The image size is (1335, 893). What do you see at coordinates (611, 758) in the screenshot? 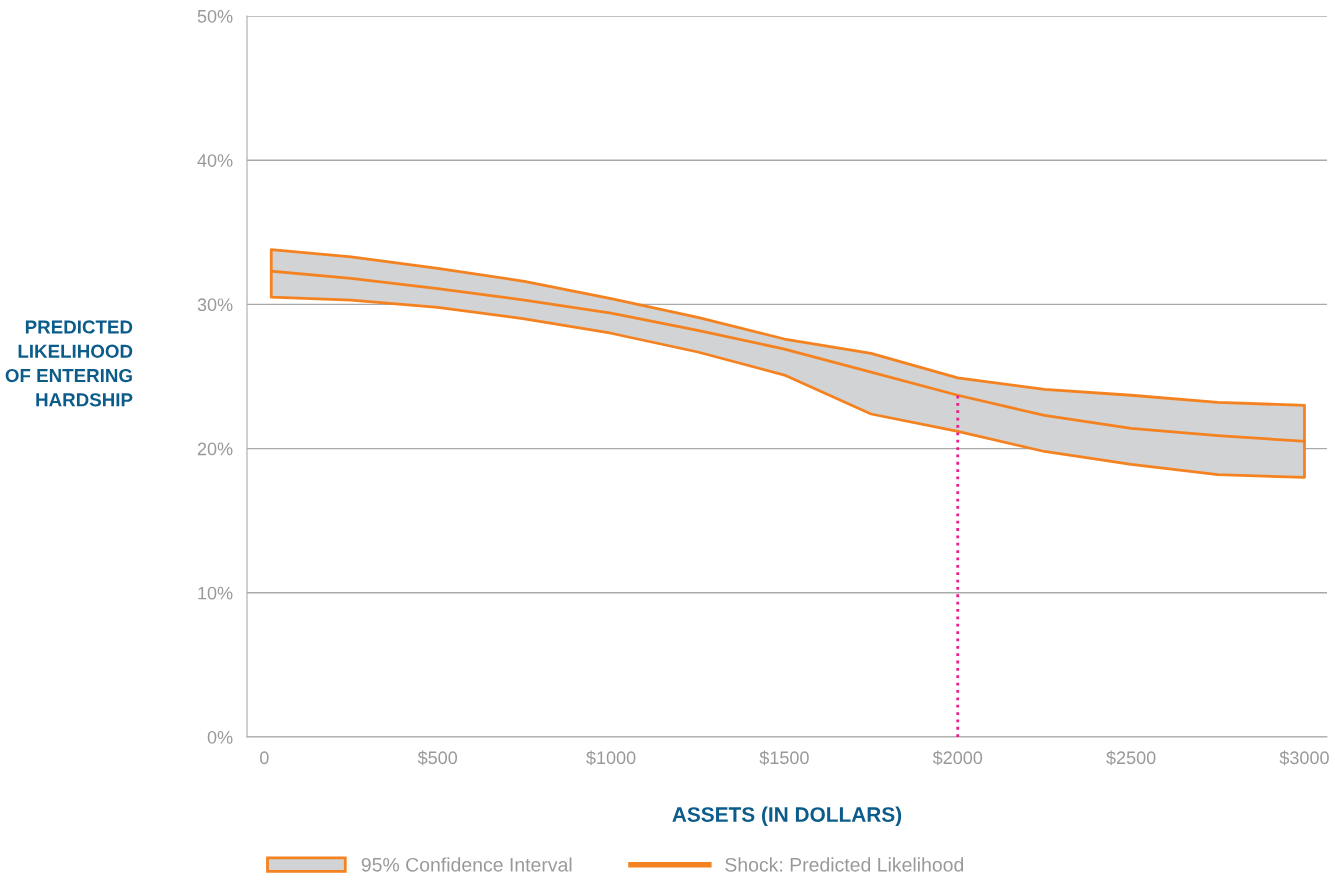
I see `x-tick-label: $1000` at bounding box center [611, 758].